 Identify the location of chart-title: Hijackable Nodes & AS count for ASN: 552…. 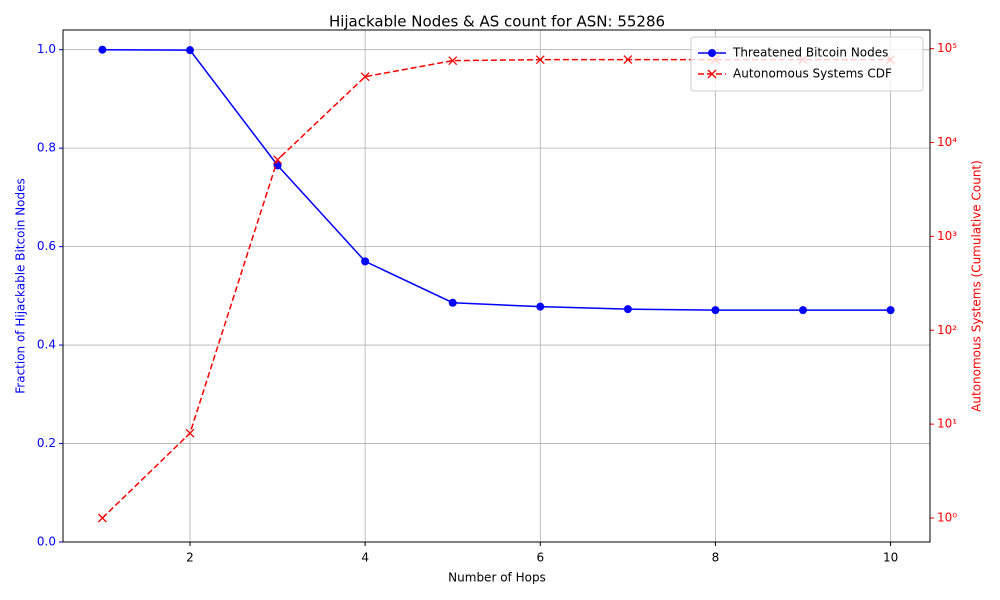
(497, 22).